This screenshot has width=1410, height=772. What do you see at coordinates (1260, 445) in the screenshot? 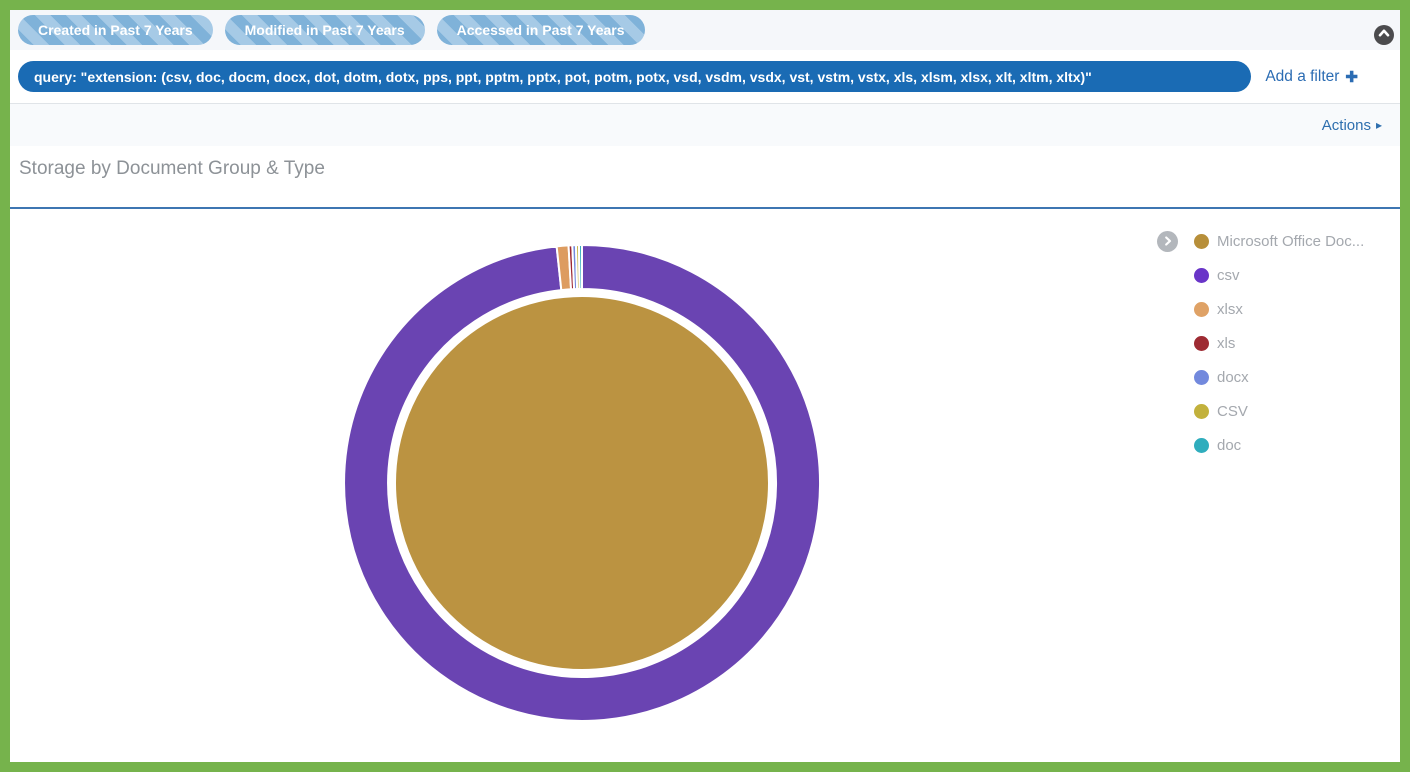
I see `legend-item-doc: doc` at bounding box center [1260, 445].